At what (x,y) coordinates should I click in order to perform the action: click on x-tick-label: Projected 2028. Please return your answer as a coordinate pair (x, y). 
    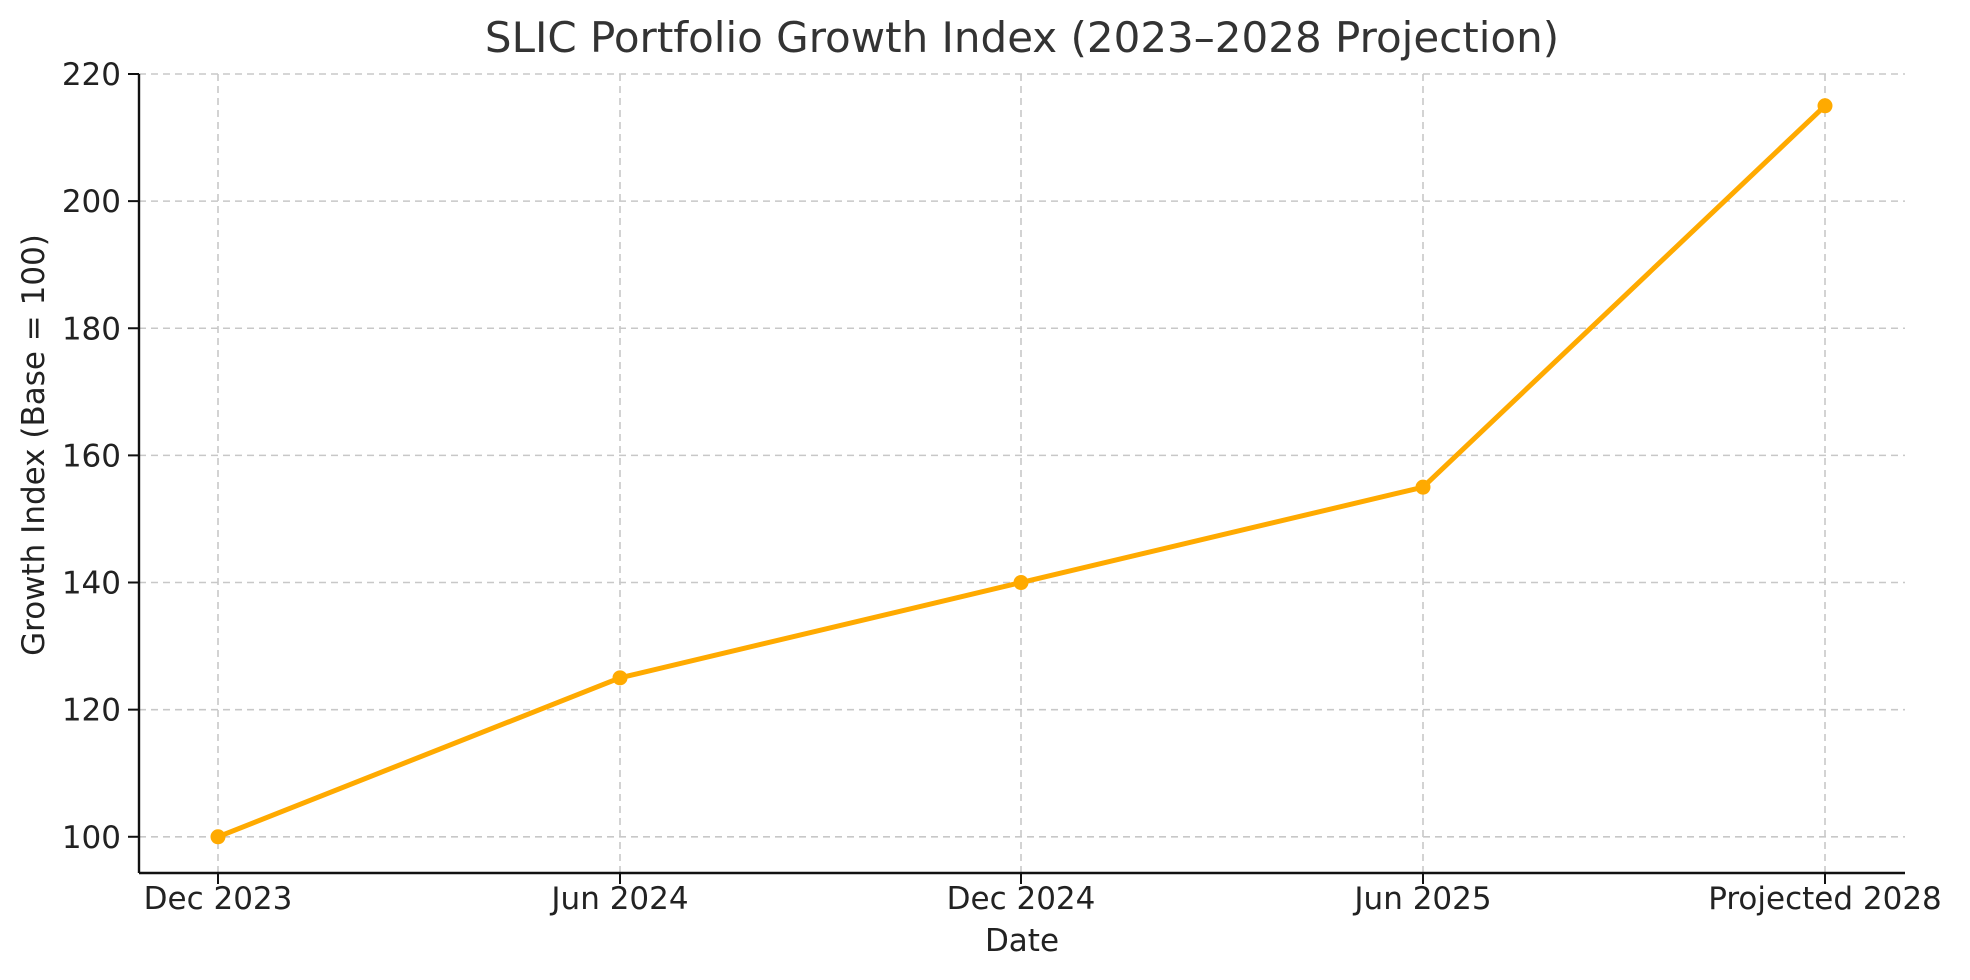
    Looking at the image, I should click on (1825, 899).